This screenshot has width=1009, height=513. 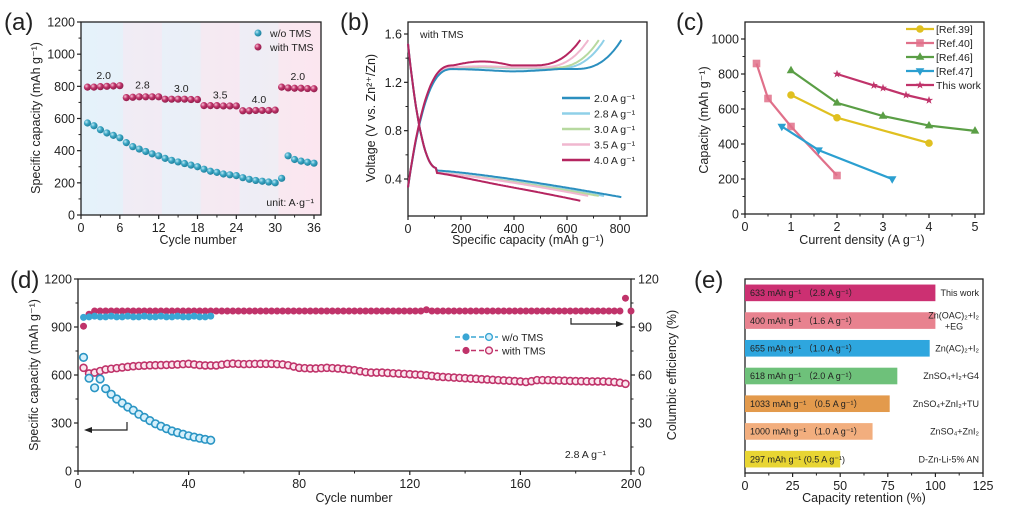 What do you see at coordinates (861, 240) in the screenshot?
I see `x-axis-label-c: Current density (A g⁻¹)` at bounding box center [861, 240].